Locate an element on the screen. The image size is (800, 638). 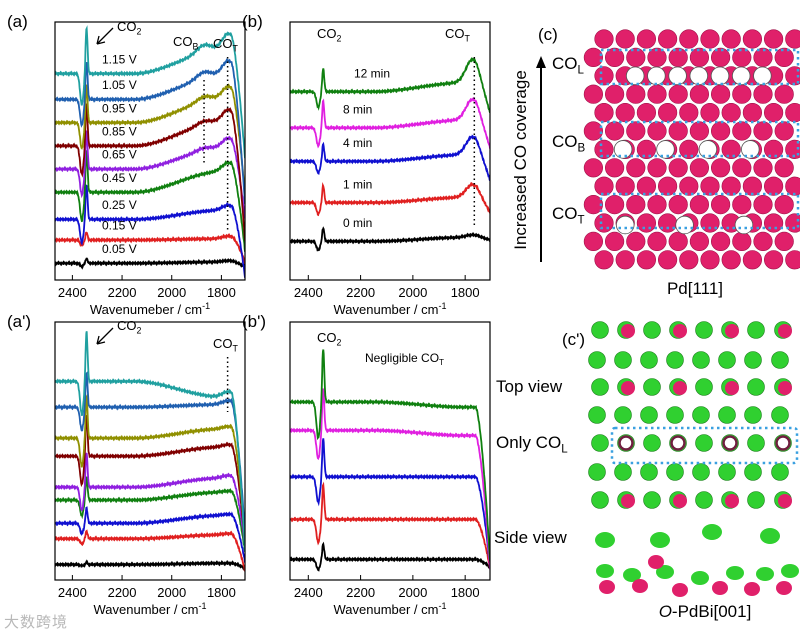
series-label: 0.15 V is located at coordinates (119, 226).